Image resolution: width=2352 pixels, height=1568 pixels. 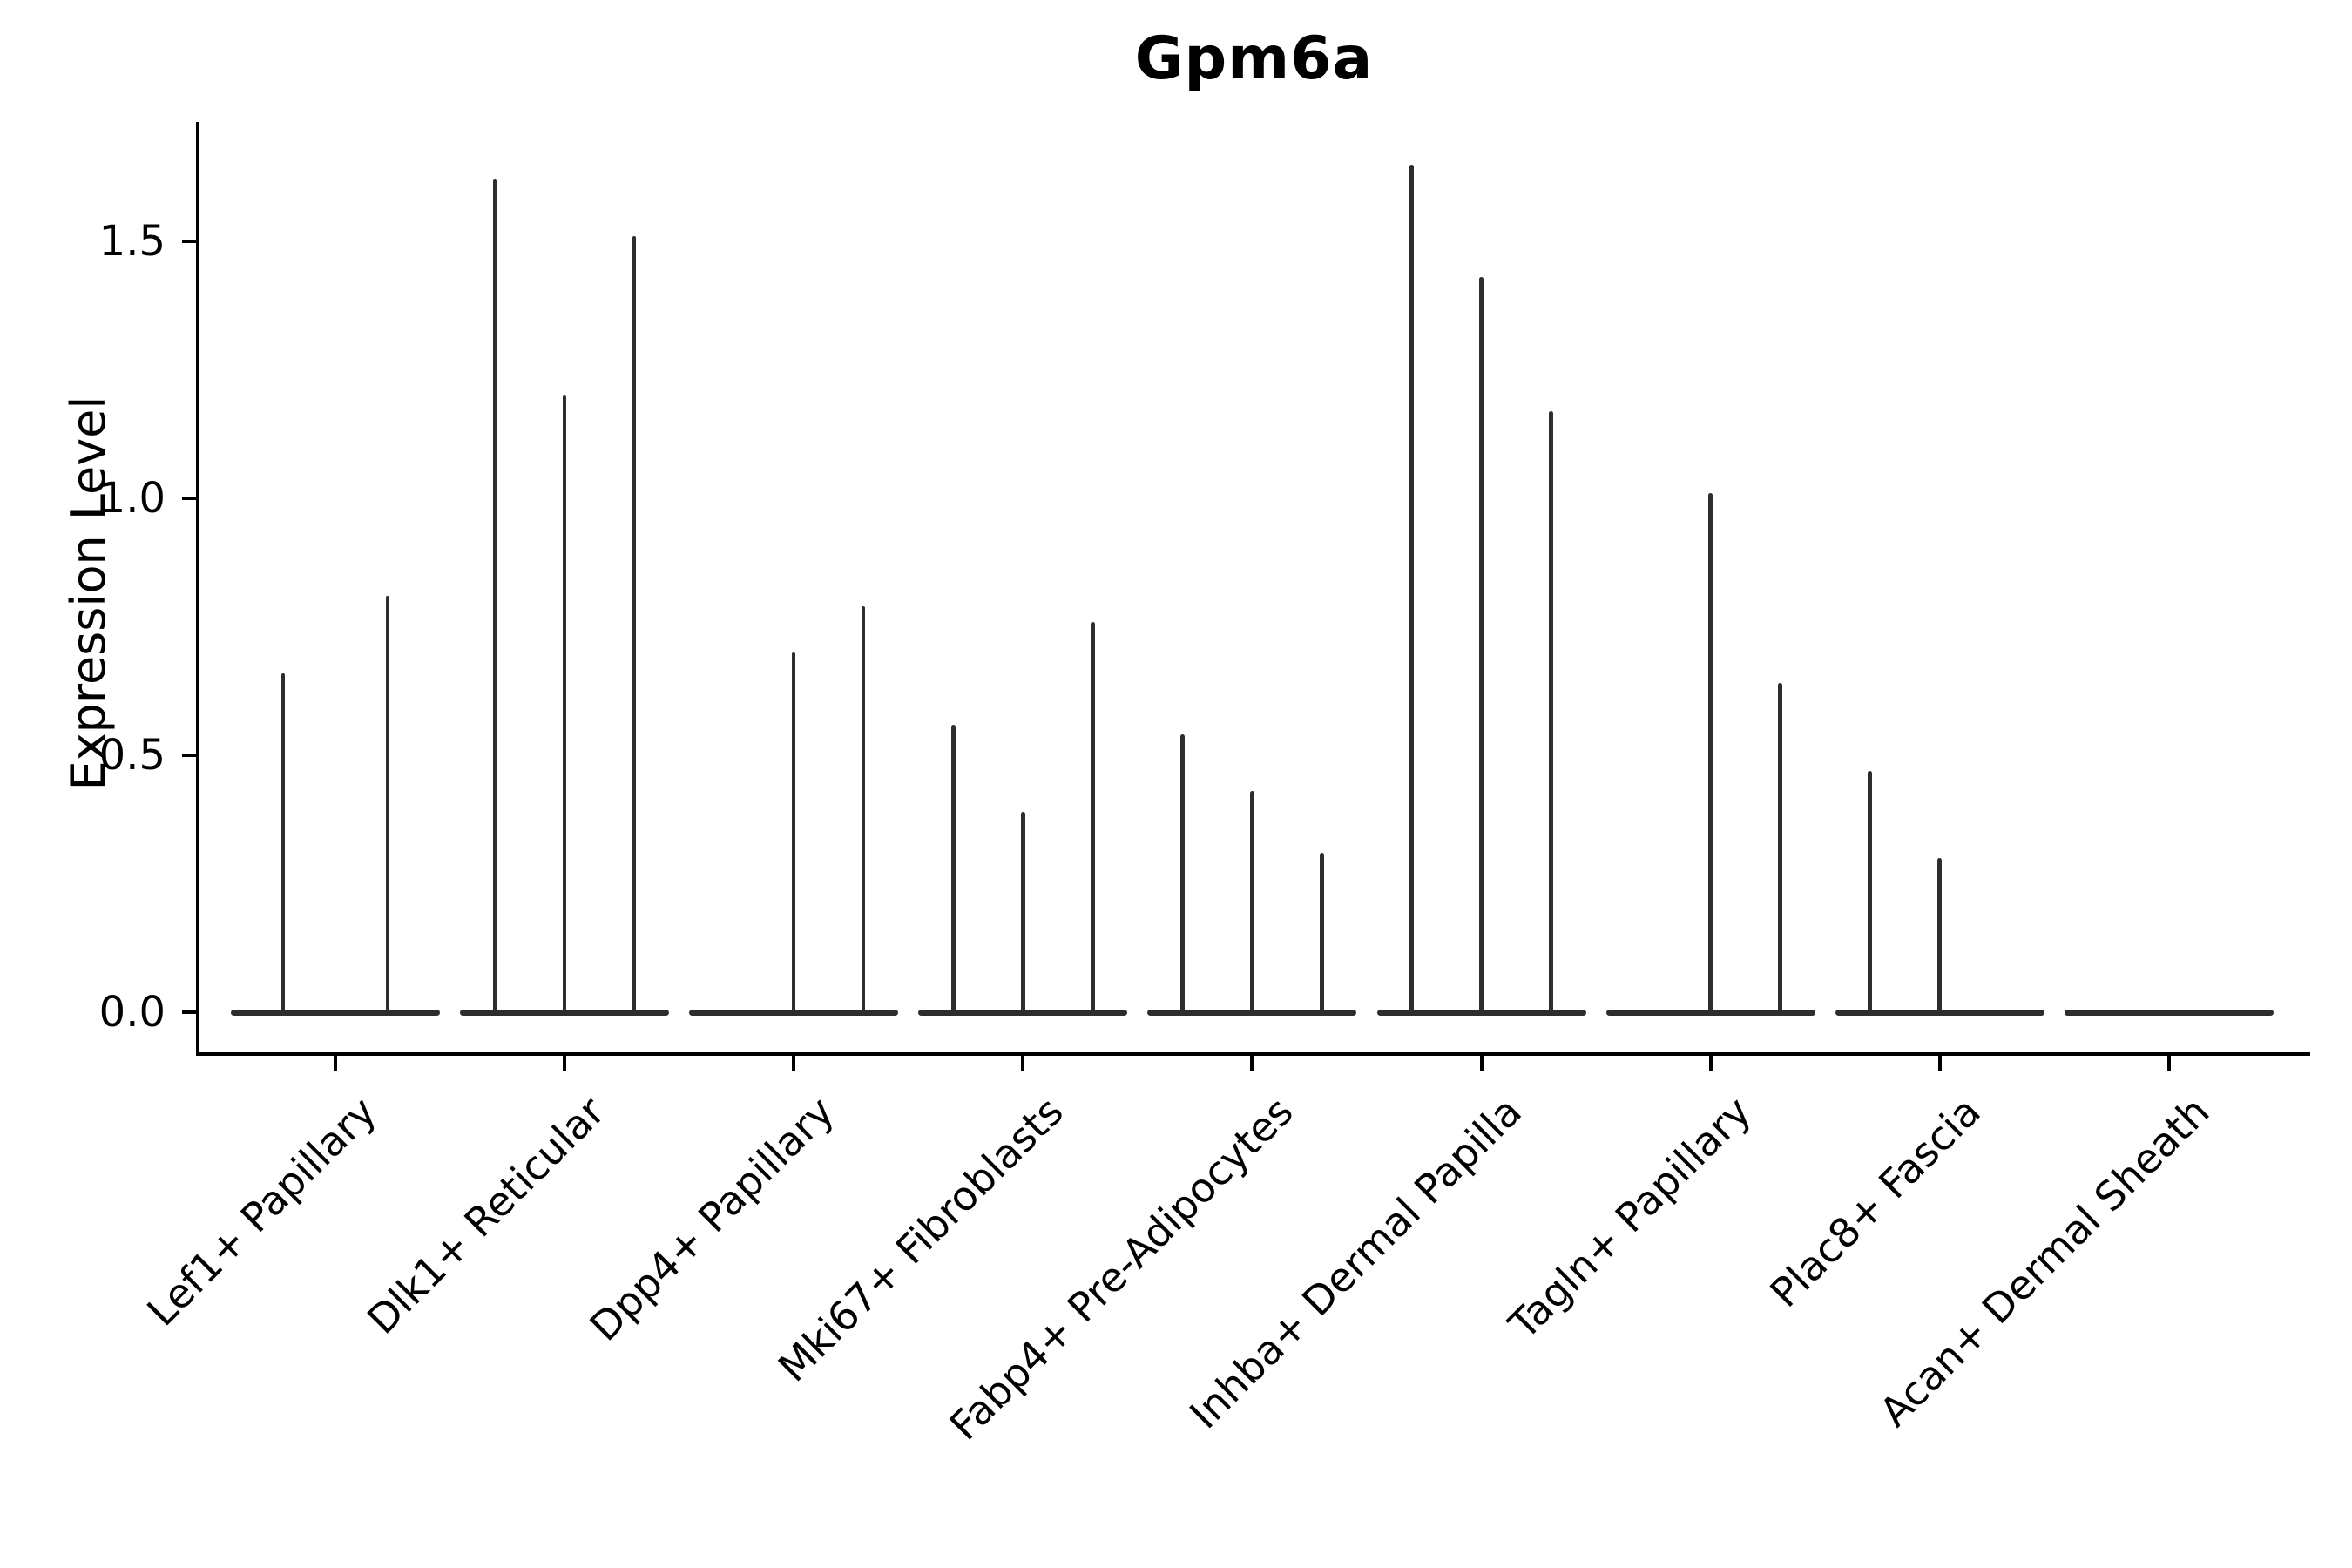 What do you see at coordinates (1254, 58) in the screenshot?
I see `chart-title: Gpm6a` at bounding box center [1254, 58].